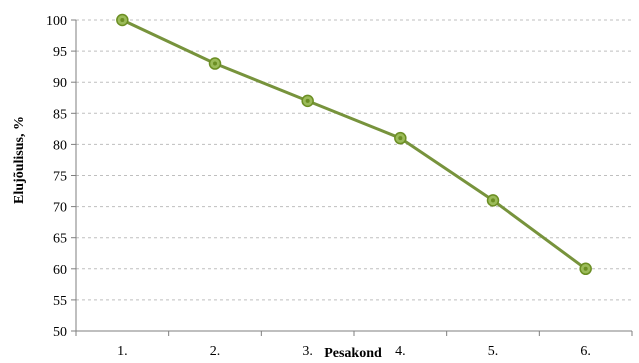 The image size is (639, 363). Describe the element at coordinates (60, 239) in the screenshot. I see `y-tick-label: 65` at that location.